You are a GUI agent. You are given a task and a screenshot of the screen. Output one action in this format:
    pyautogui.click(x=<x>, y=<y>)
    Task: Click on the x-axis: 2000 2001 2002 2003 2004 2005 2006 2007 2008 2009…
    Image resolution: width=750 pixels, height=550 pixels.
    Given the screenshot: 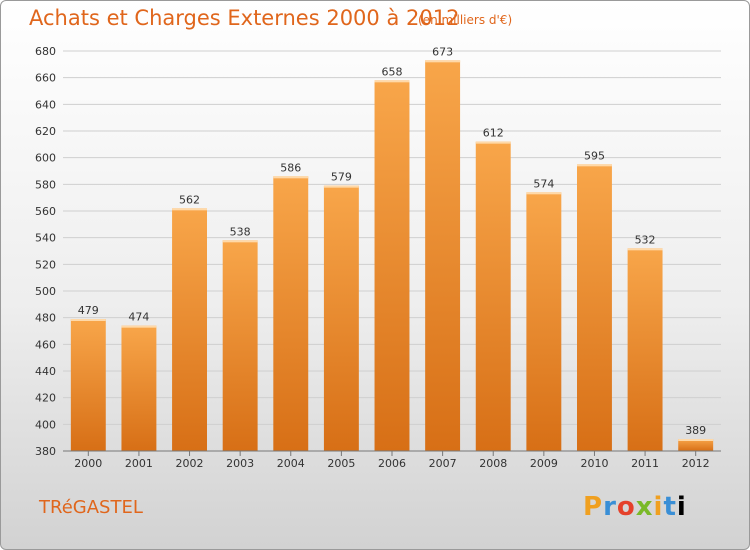 What is the action you would take?
    pyautogui.click(x=392, y=460)
    